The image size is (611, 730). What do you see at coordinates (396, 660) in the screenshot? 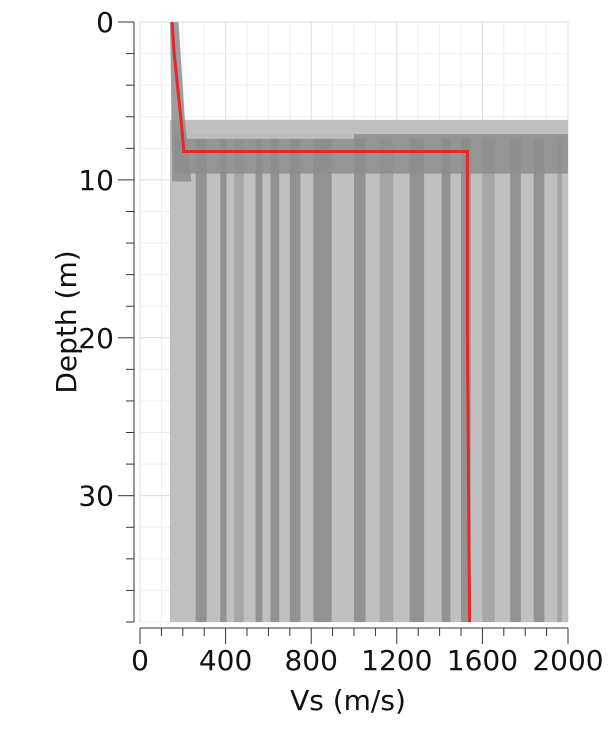
I see `x-tick-label: 1200` at bounding box center [396, 660].